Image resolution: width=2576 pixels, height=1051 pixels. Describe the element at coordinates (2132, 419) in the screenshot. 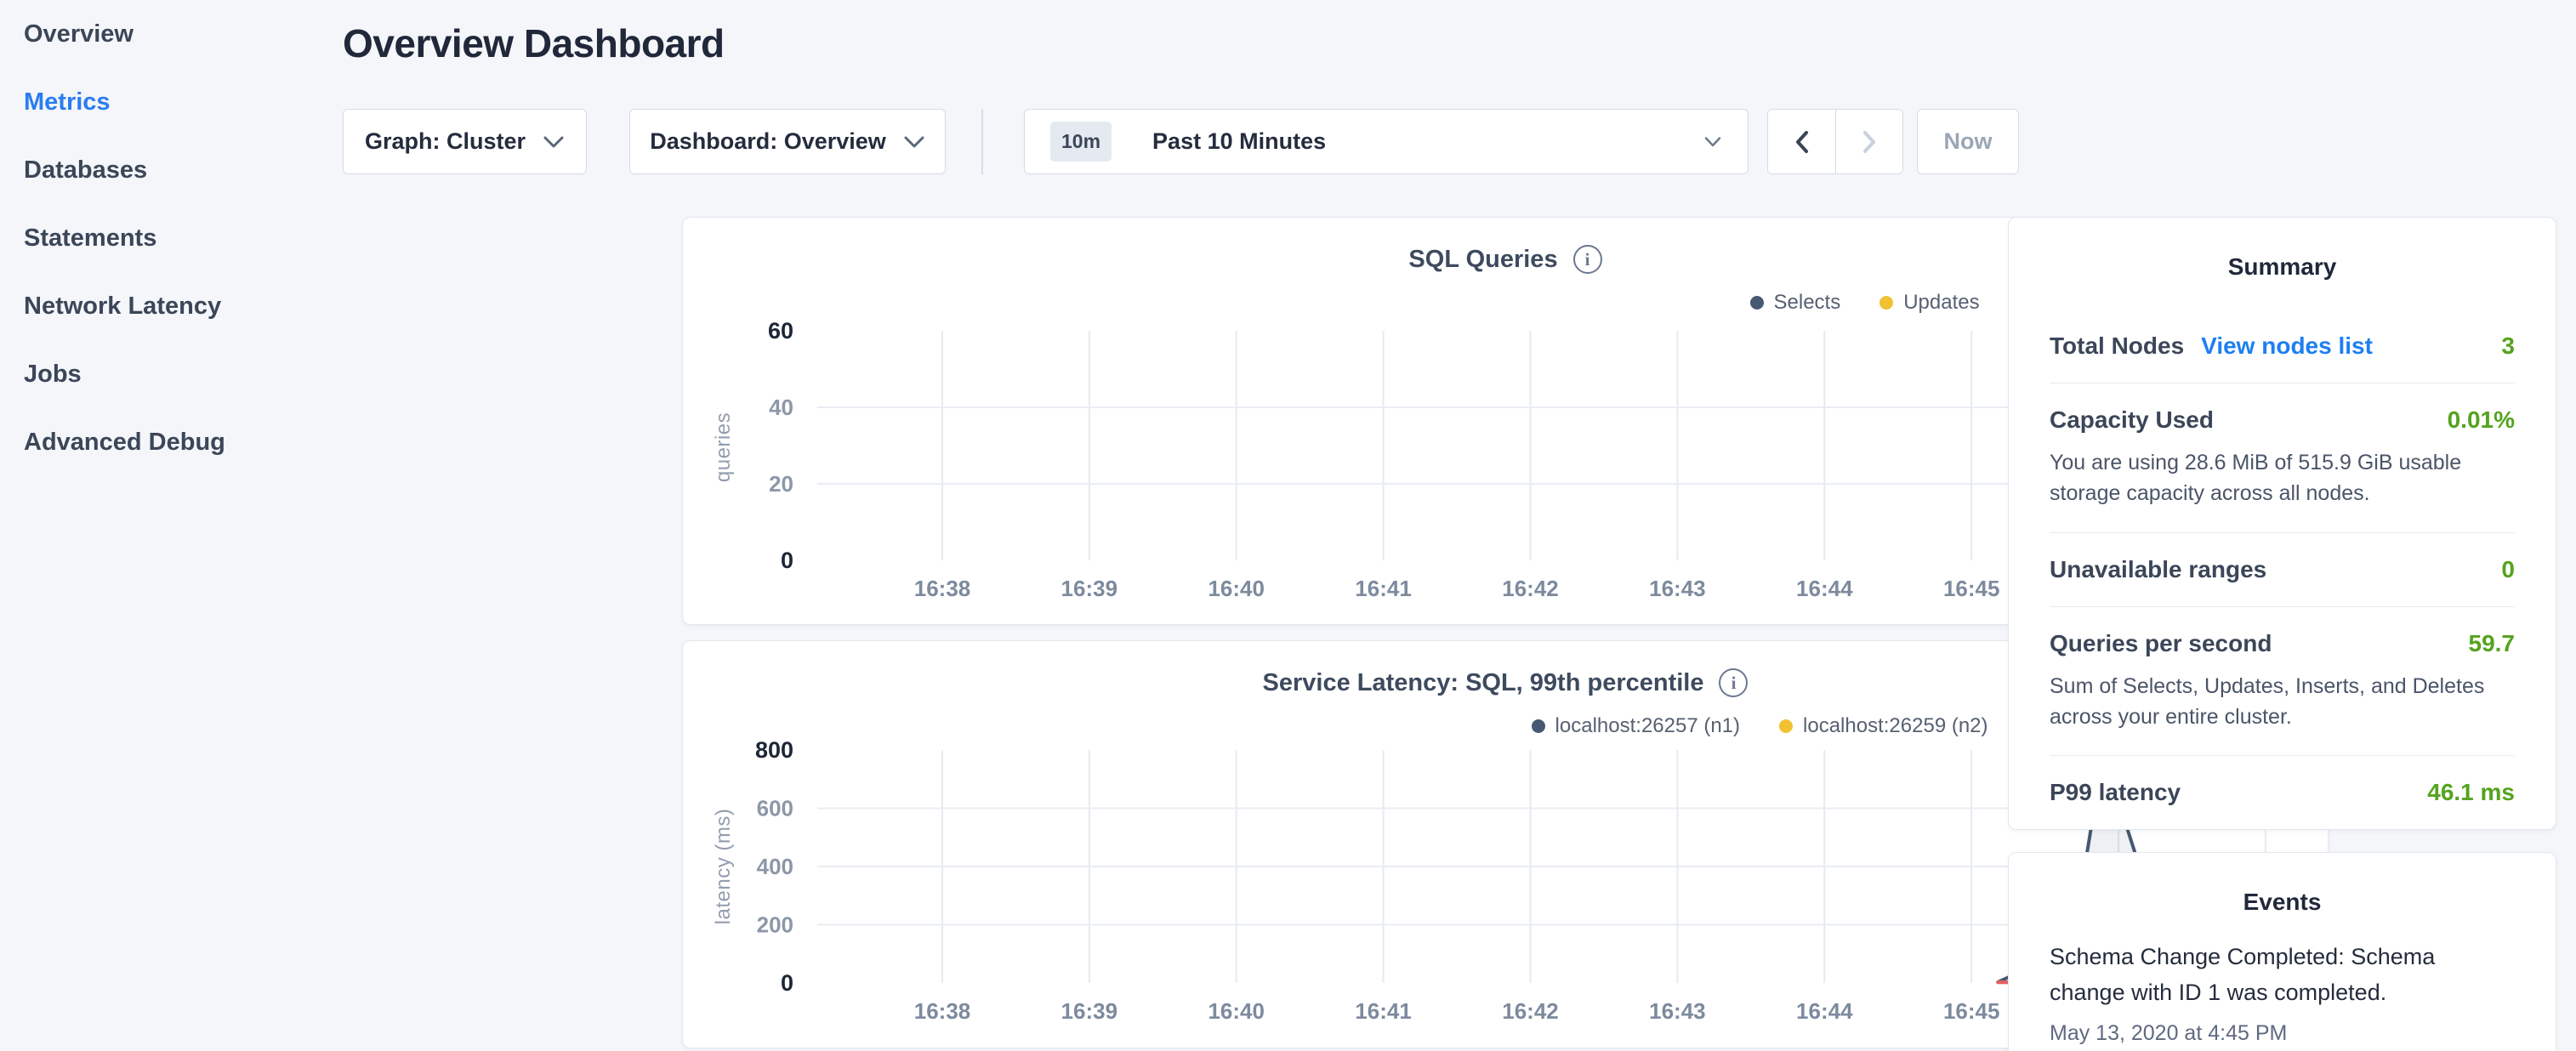

I see `summary-row-label: Capacity Used` at that location.